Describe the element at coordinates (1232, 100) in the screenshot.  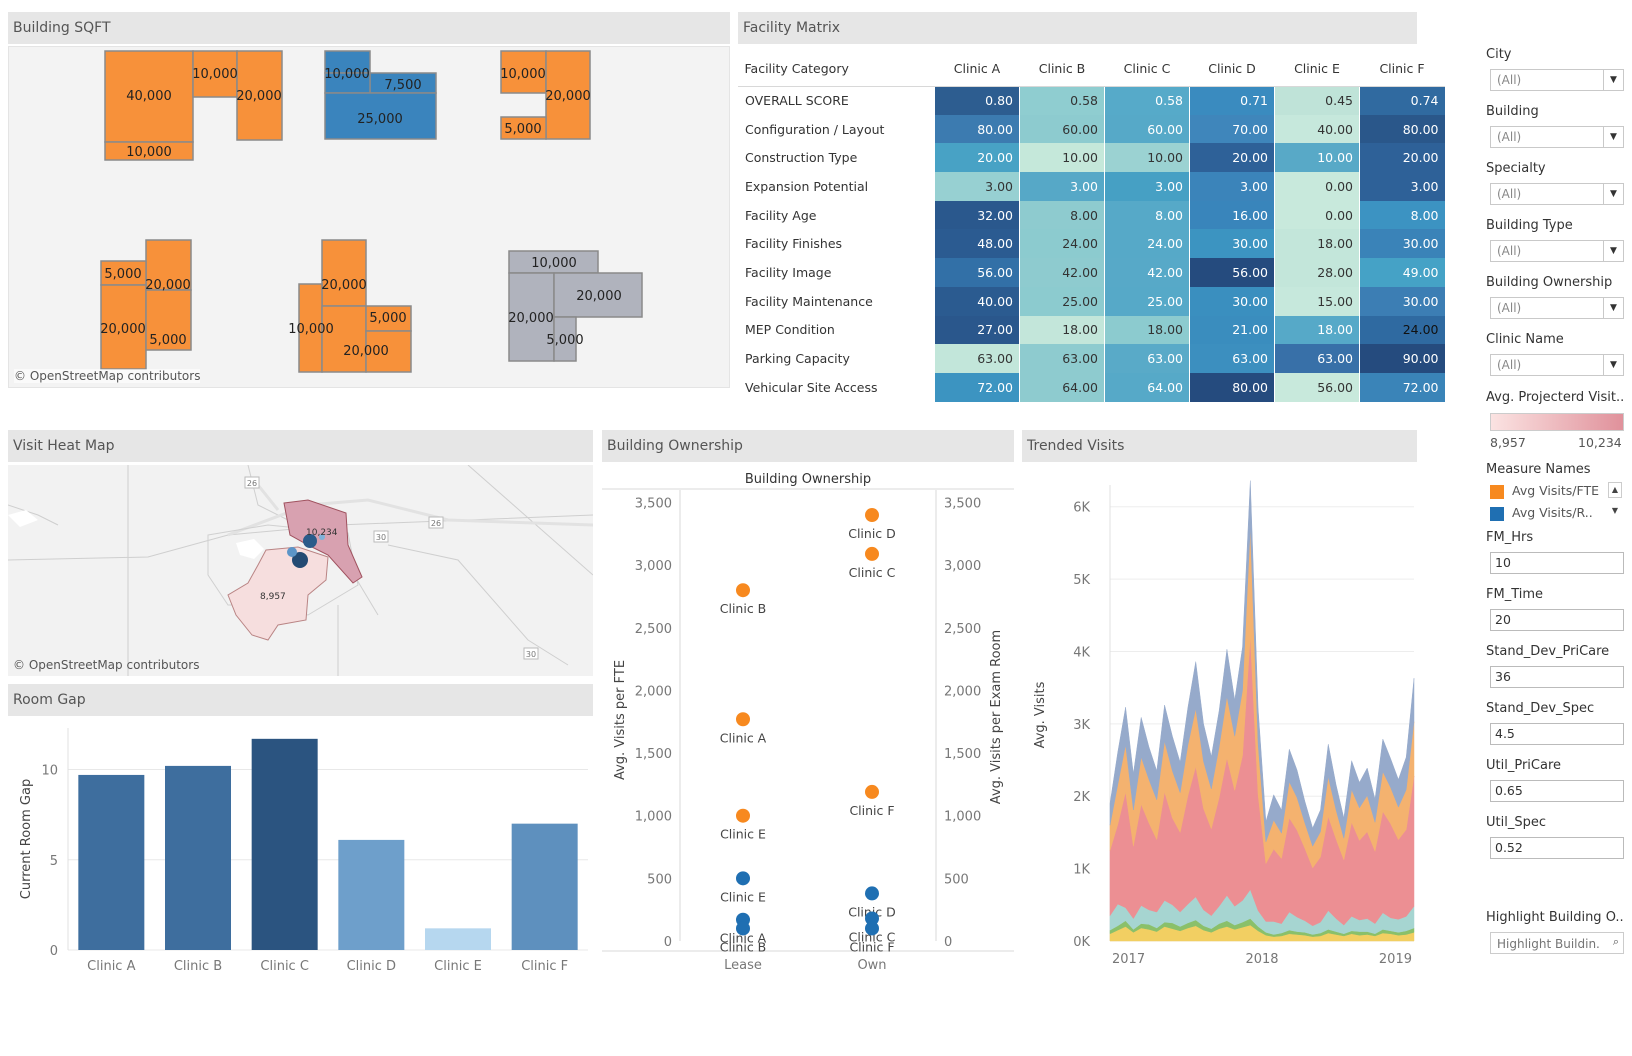
I see `matrix-value-cell: 0.71` at that location.